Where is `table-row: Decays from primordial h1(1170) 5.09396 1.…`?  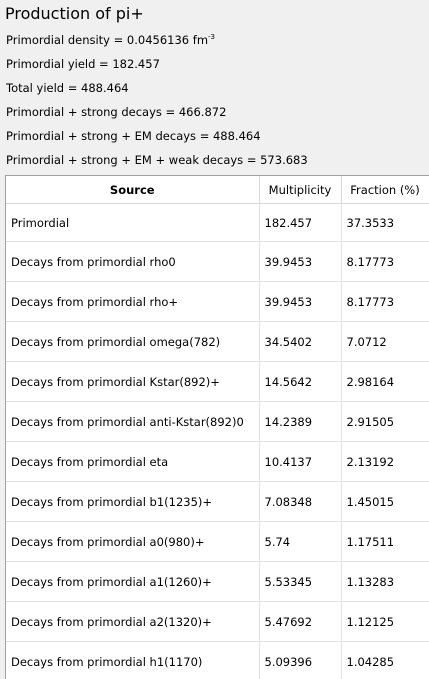 table-row: Decays from primordial h1(1170) 5.09396 1.… is located at coordinates (217, 660).